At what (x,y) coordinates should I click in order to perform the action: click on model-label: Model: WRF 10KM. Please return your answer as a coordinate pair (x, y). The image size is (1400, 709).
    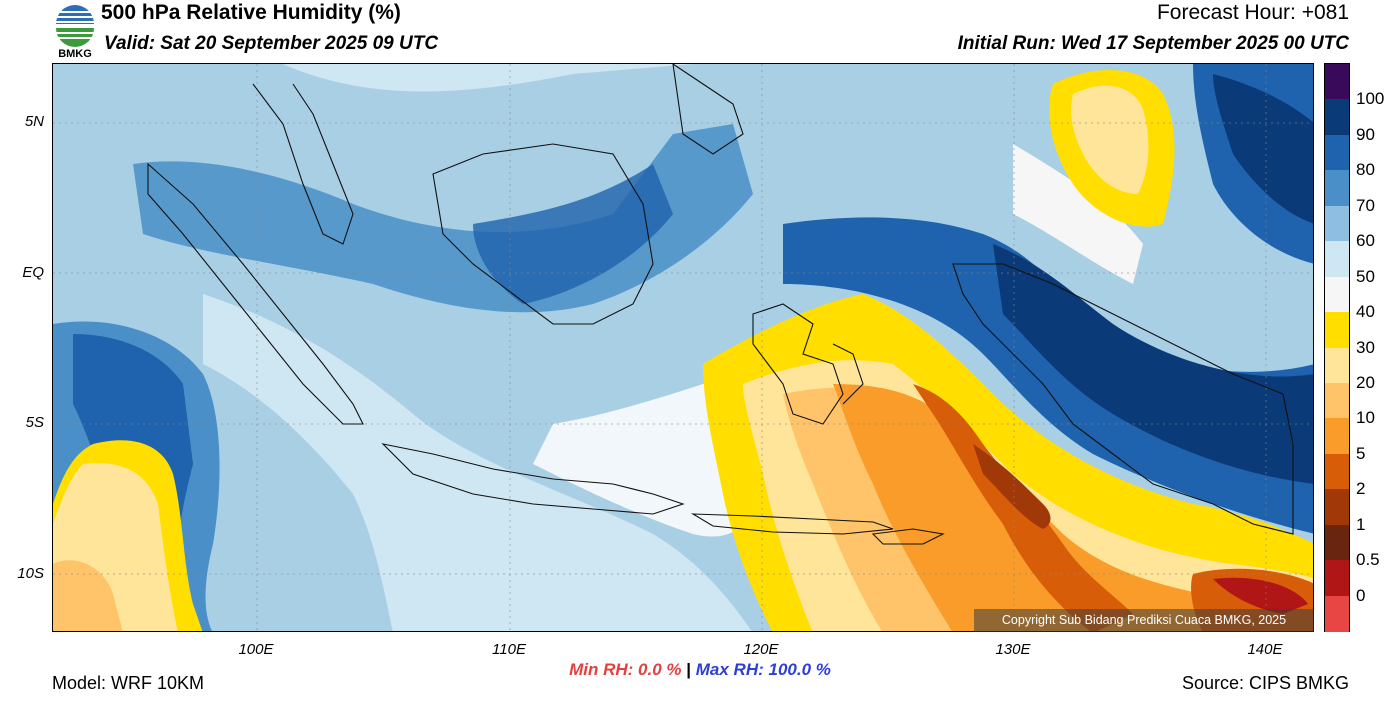
    Looking at the image, I should click on (128, 683).